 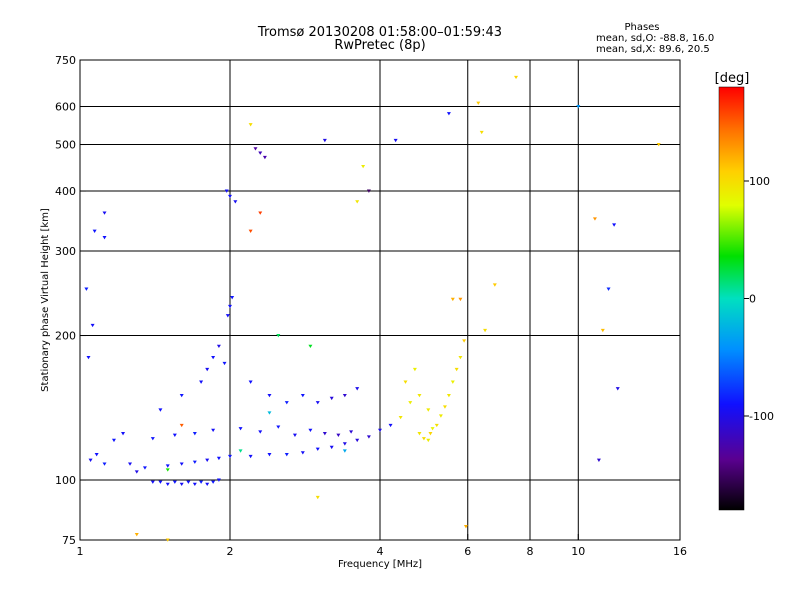 What do you see at coordinates (65, 251) in the screenshot?
I see `y-tick-label: 300` at bounding box center [65, 251].